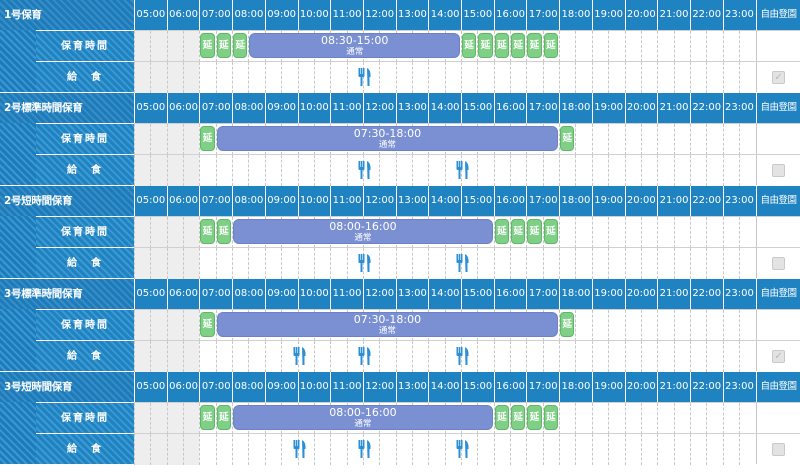 The width and height of the screenshot is (800, 472). What do you see at coordinates (778, 263) in the screenshot?
I see `free-attendance-checkbox` at bounding box center [778, 263].